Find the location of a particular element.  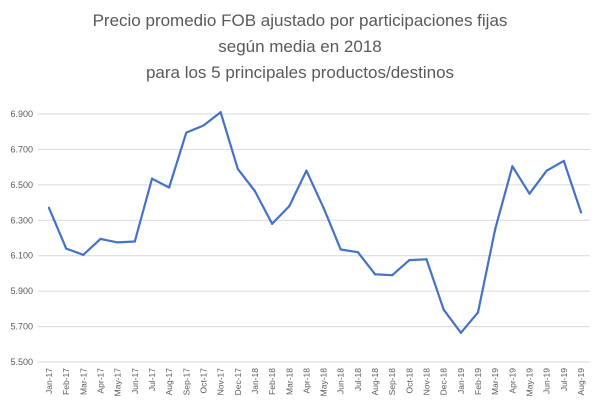

x-tick-label: Sep-18 is located at coordinates (392, 382).